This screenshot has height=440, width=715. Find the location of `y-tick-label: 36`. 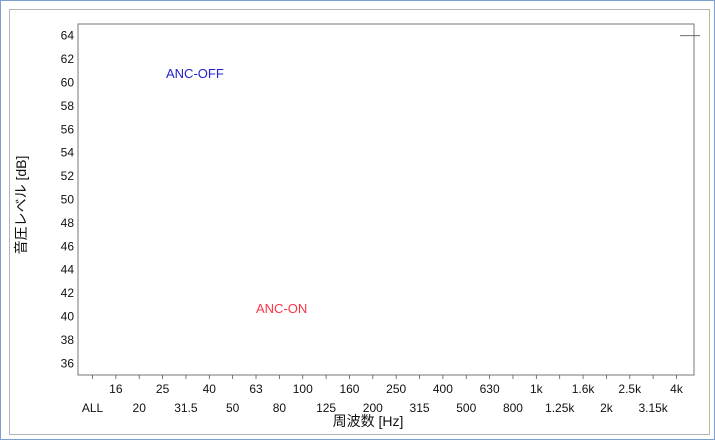

y-tick-label: 36 is located at coordinates (68, 363).